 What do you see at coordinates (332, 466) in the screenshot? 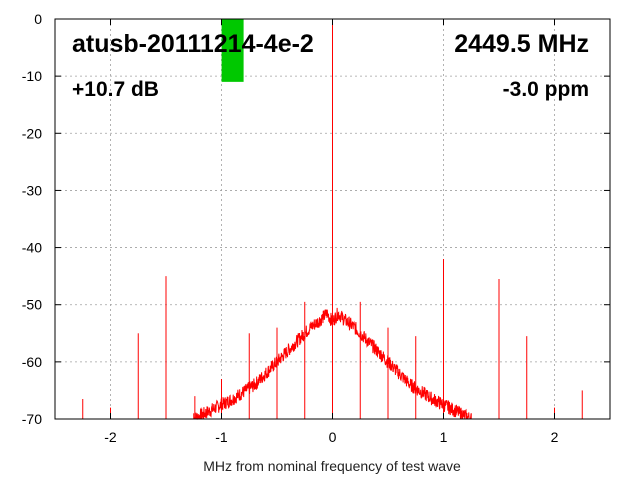
I see `x-axis-title: MHz from nominal frequency of test wave` at bounding box center [332, 466].